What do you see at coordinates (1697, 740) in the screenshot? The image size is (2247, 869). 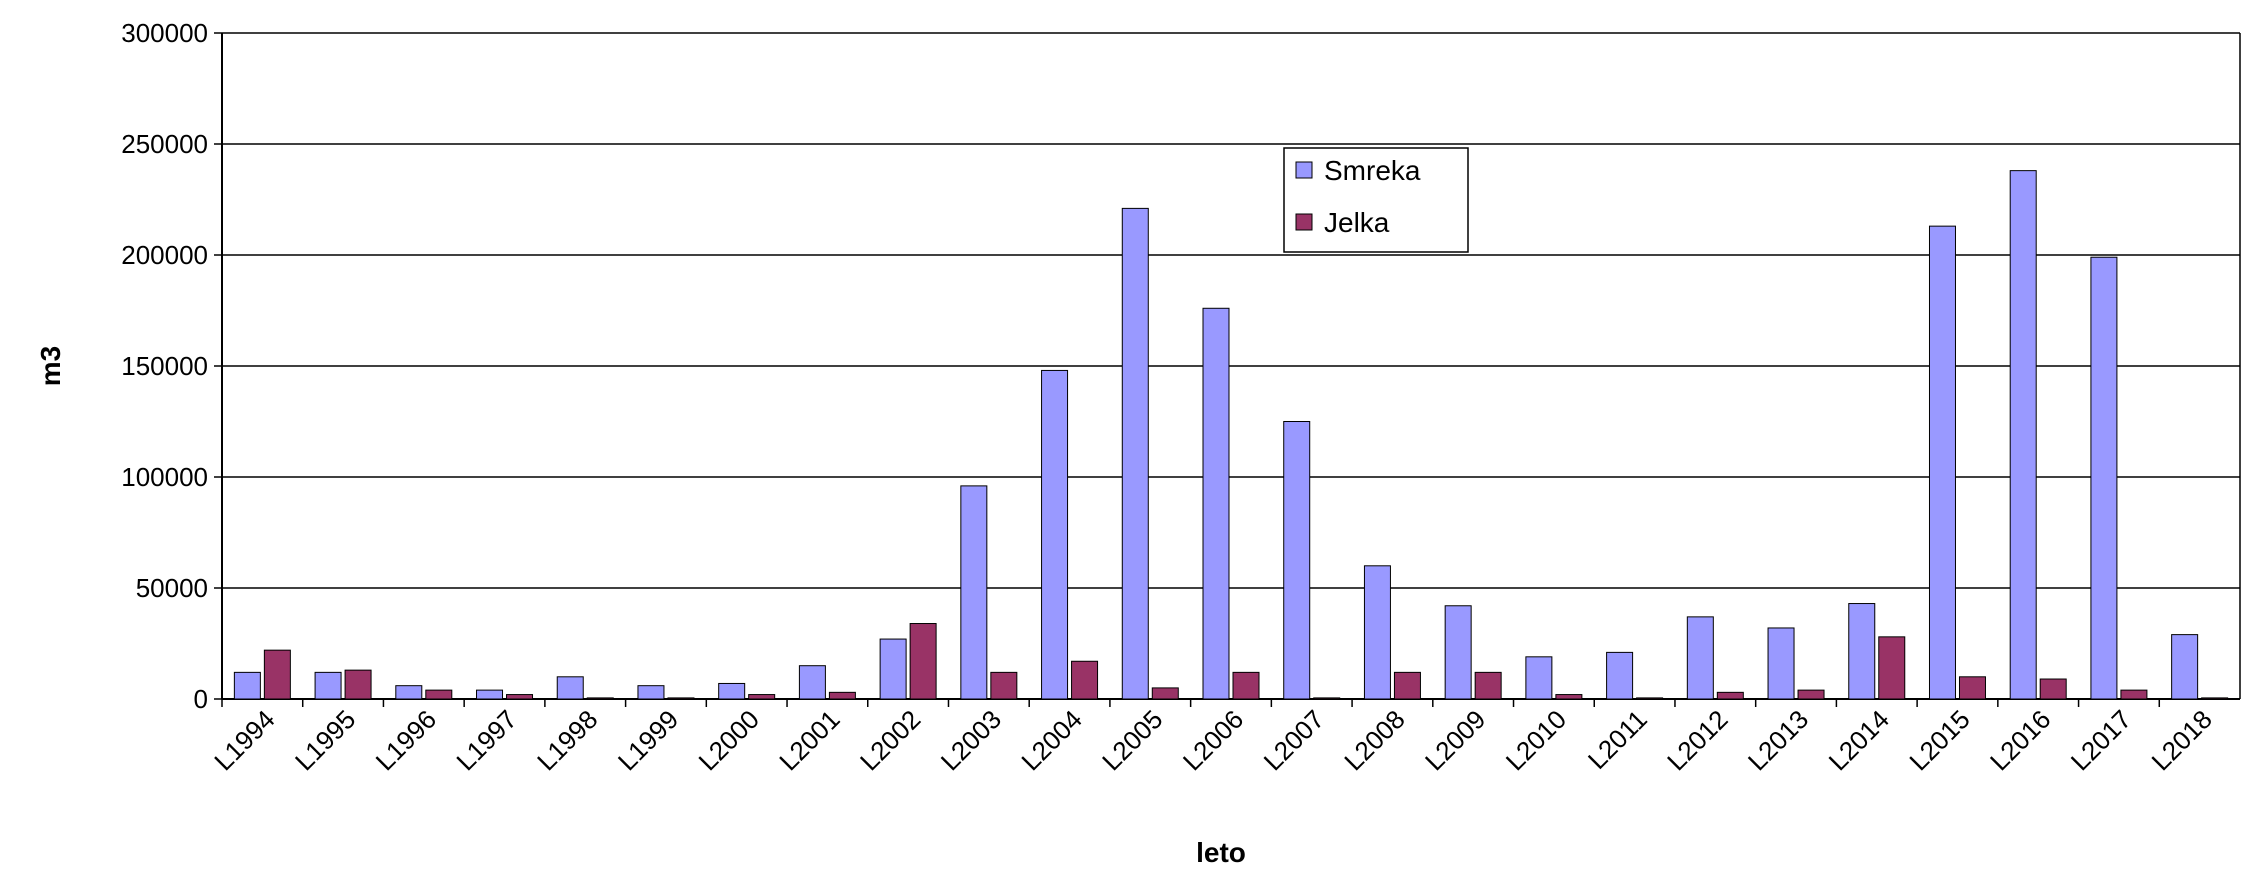 I see `x-tick-label: L2012` at bounding box center [1697, 740].